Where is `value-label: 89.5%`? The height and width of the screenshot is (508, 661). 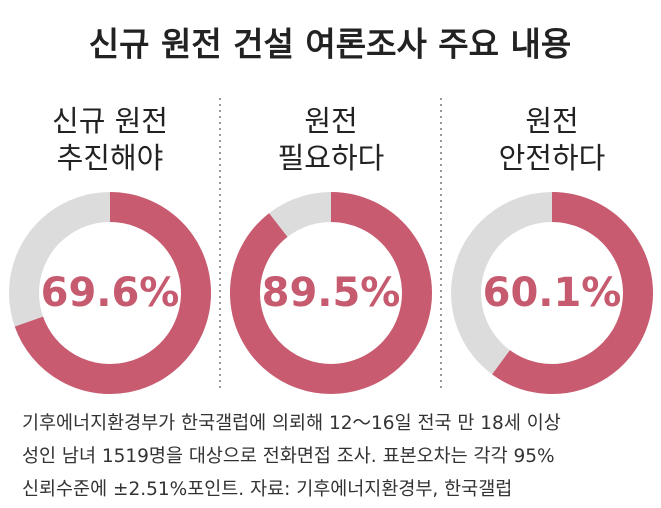 value-label: 89.5% is located at coordinates (331, 293).